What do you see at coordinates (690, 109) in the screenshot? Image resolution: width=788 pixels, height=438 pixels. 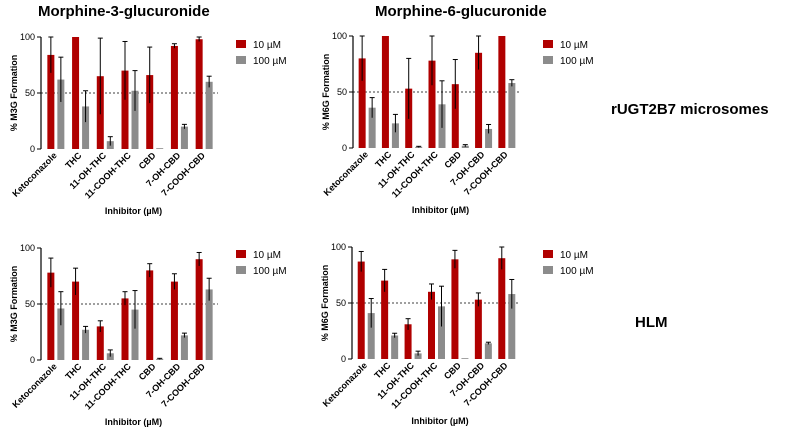 I see `row-label-rugt2b7: rUGT2B7 microsomes` at bounding box center [690, 109].